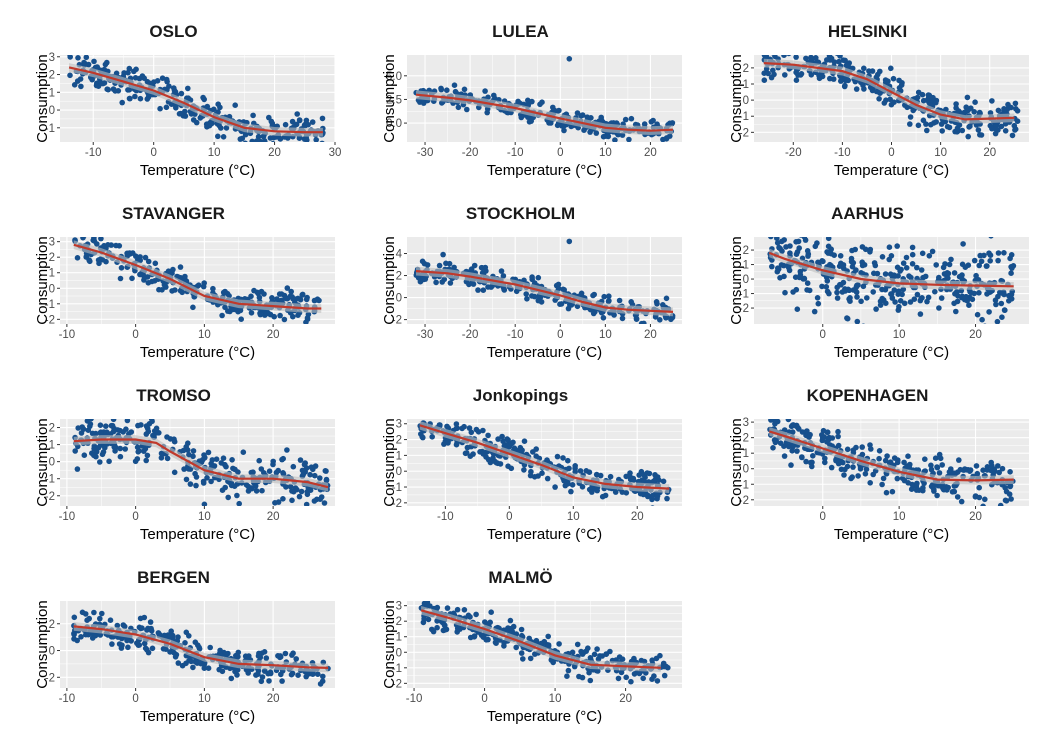 The image size is (1041, 732). I want to click on smooth-line, so click(889, 91).